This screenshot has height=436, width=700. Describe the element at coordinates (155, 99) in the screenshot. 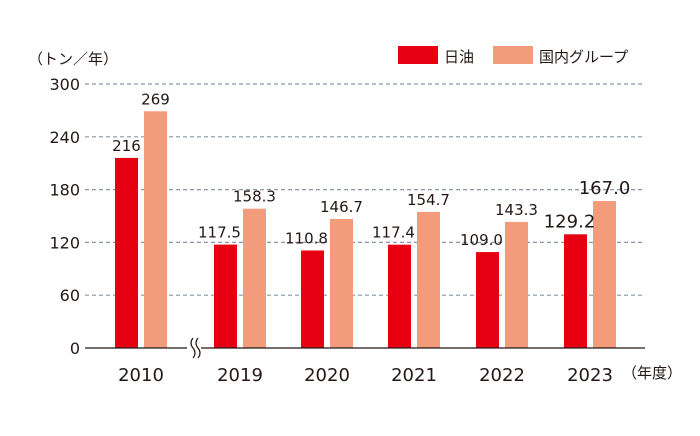

I see `data-label: 269` at that location.